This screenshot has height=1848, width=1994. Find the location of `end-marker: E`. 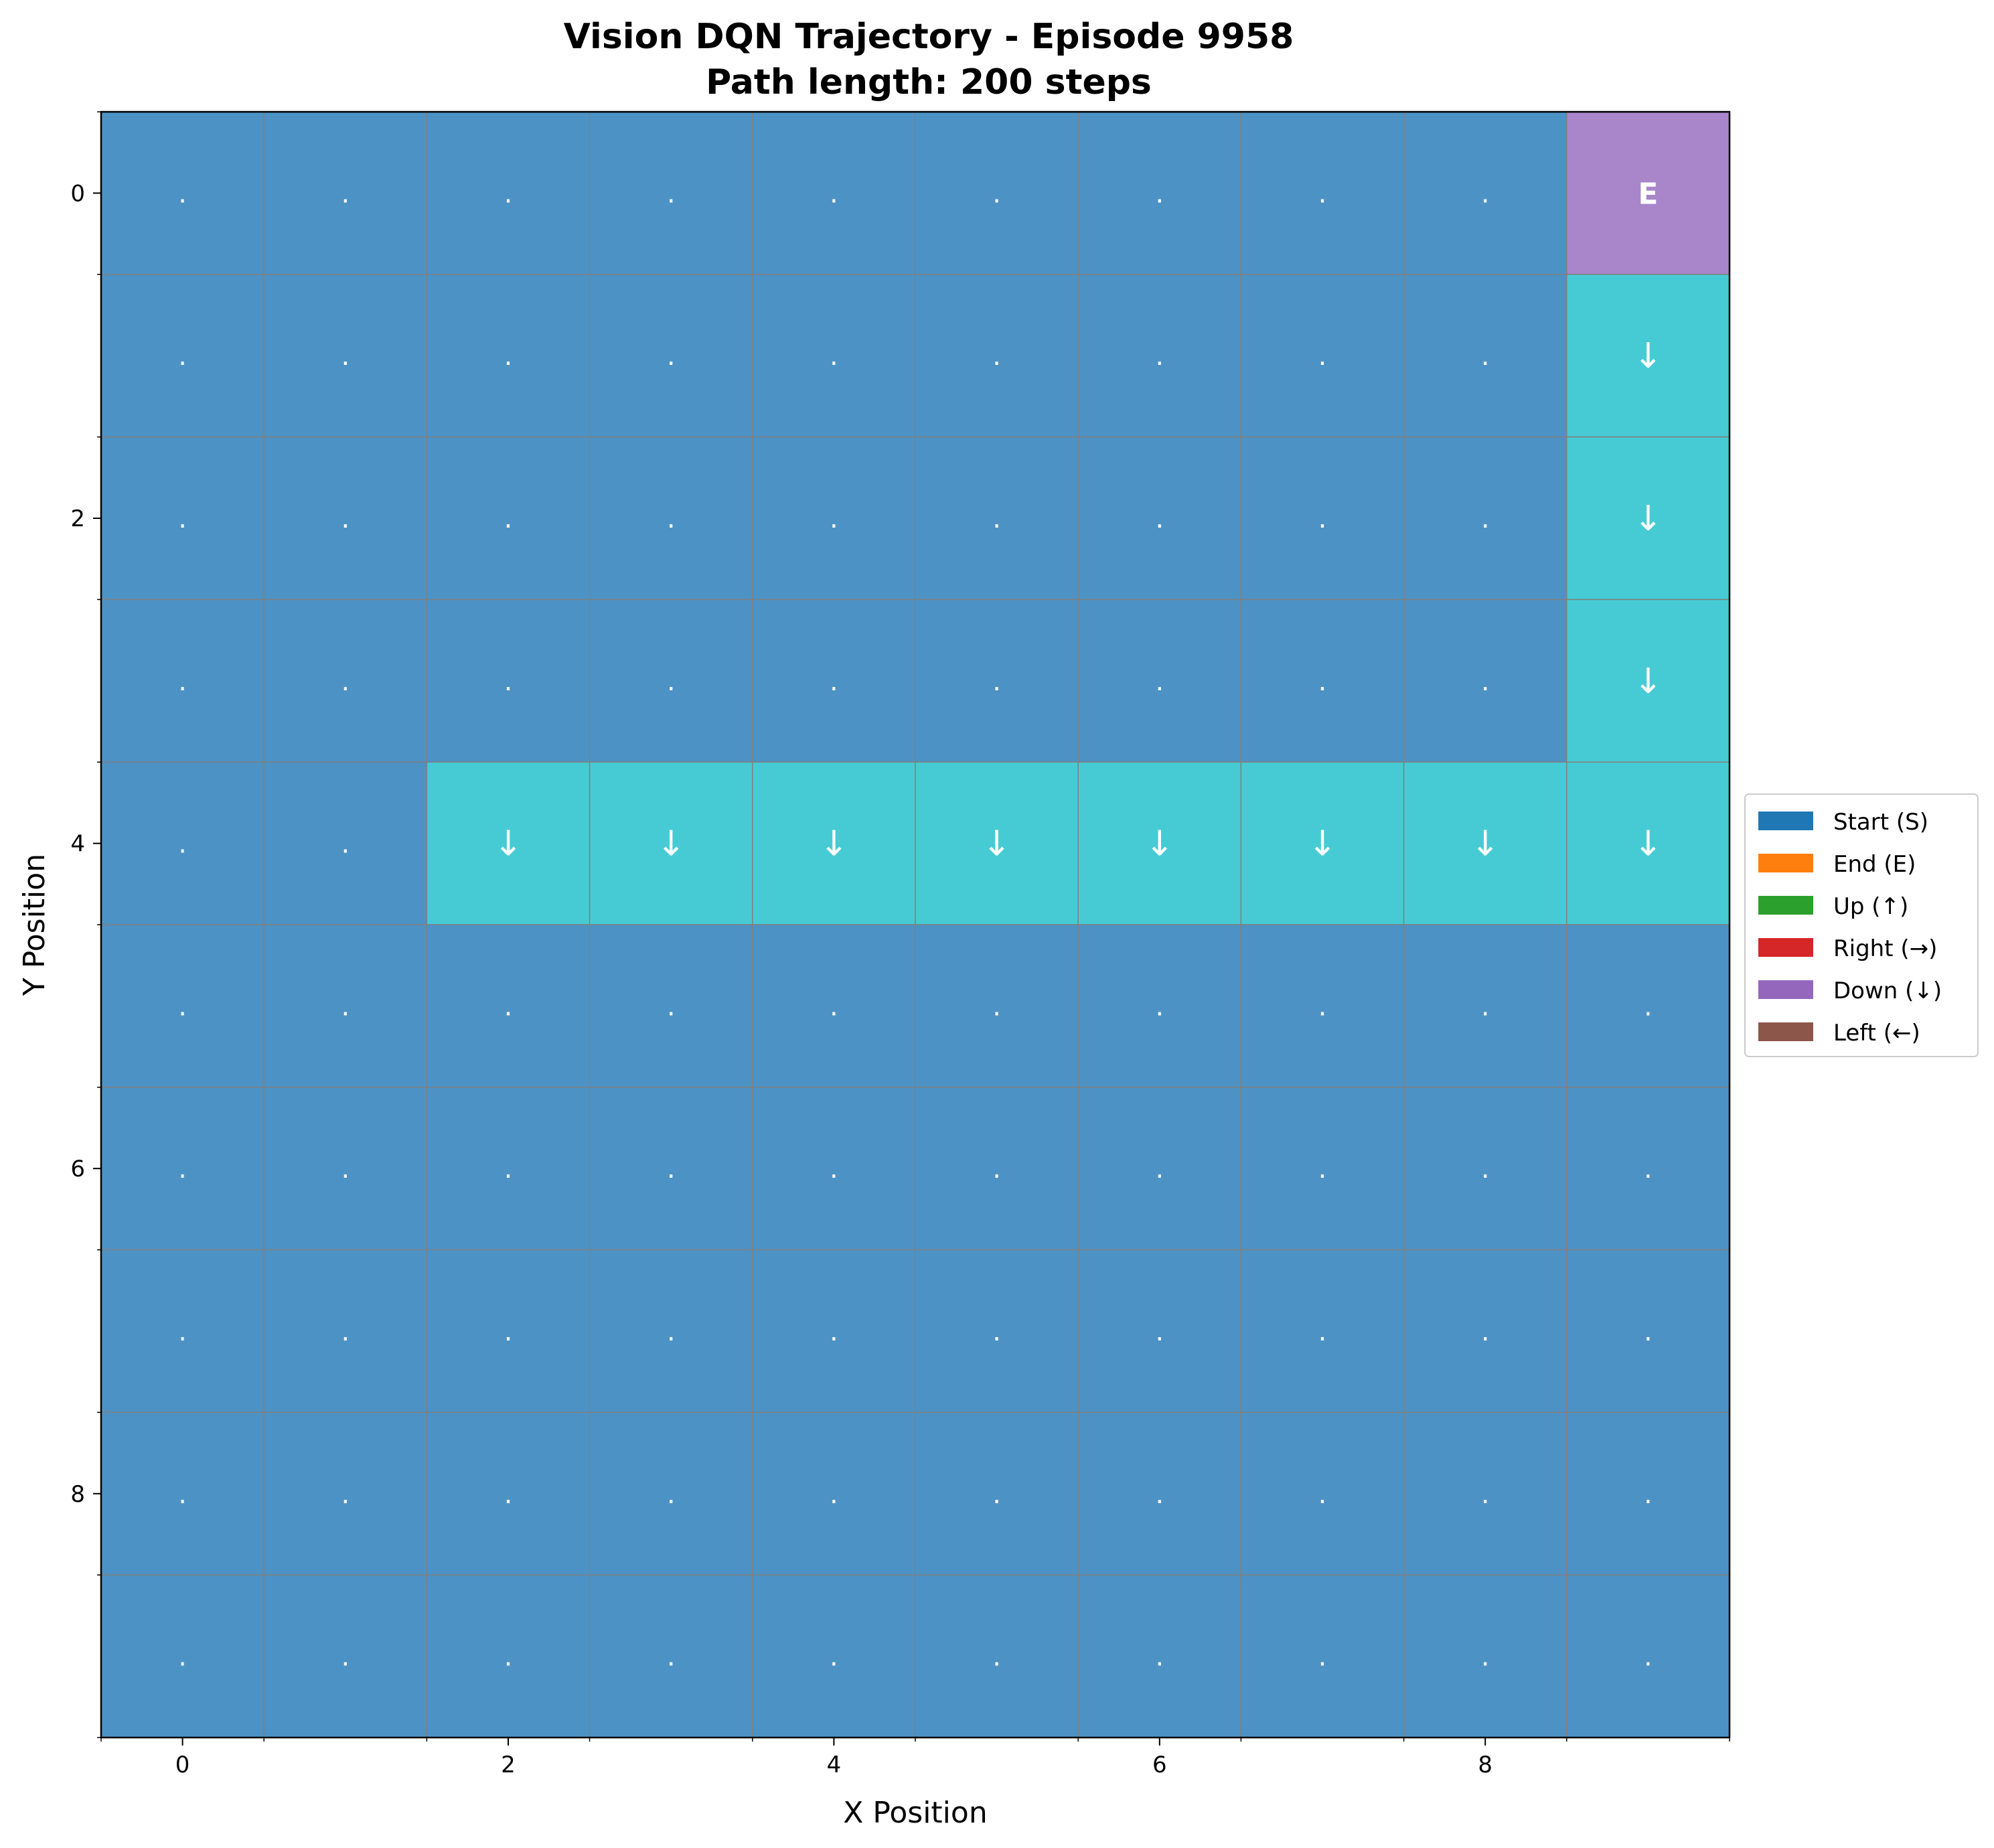

end-marker: E is located at coordinates (1648, 194).